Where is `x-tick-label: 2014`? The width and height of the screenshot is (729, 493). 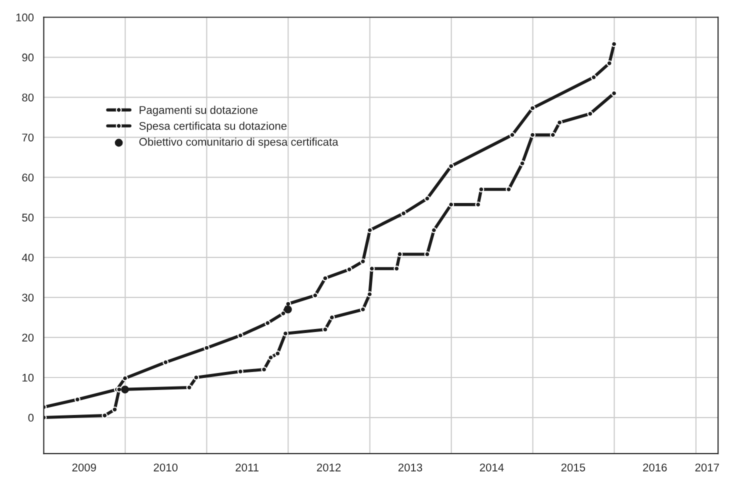 x-tick-label: 2014 is located at coordinates (492, 468).